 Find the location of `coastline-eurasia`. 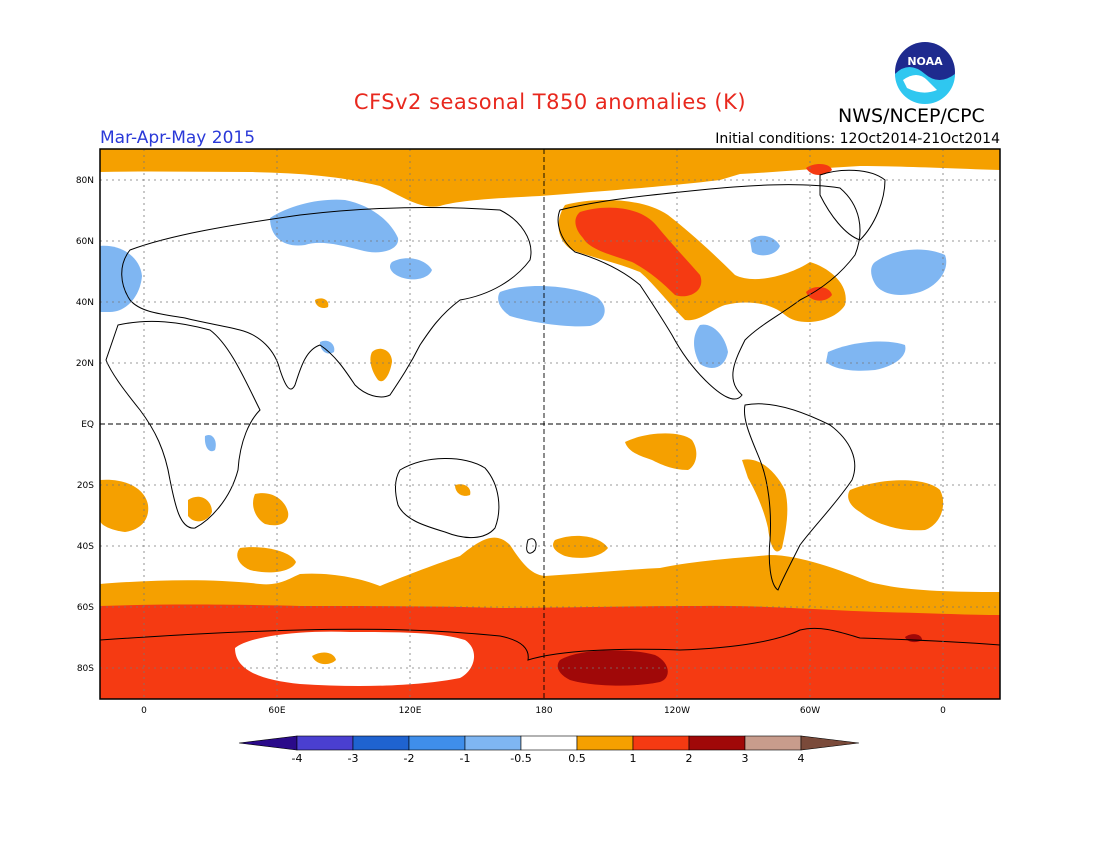

coastline-eurasia is located at coordinates (326, 302).